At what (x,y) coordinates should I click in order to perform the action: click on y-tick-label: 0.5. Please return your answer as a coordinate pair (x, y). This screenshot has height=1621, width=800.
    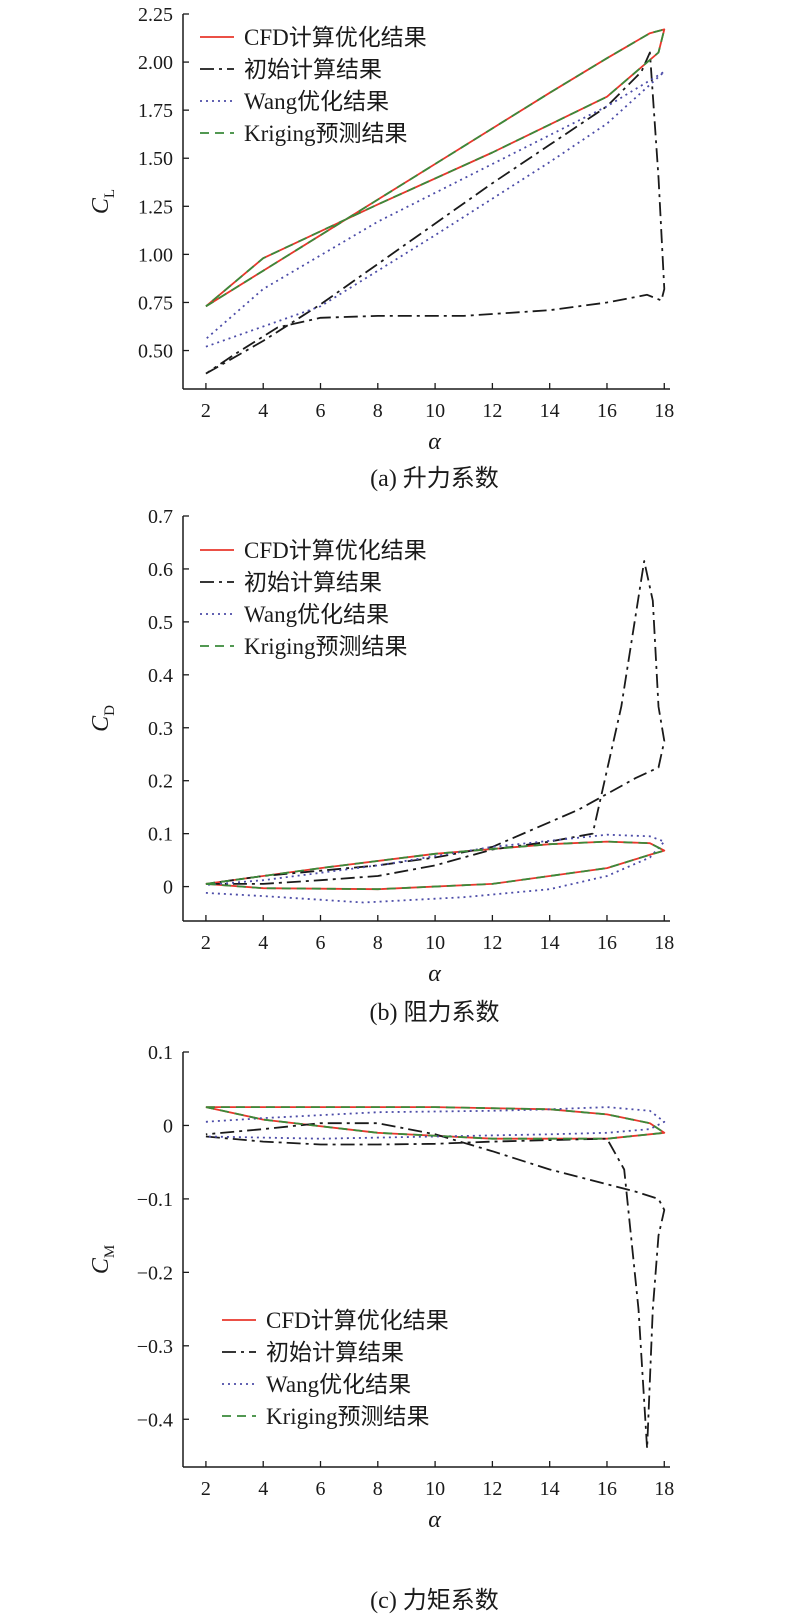
    Looking at the image, I should click on (160, 623).